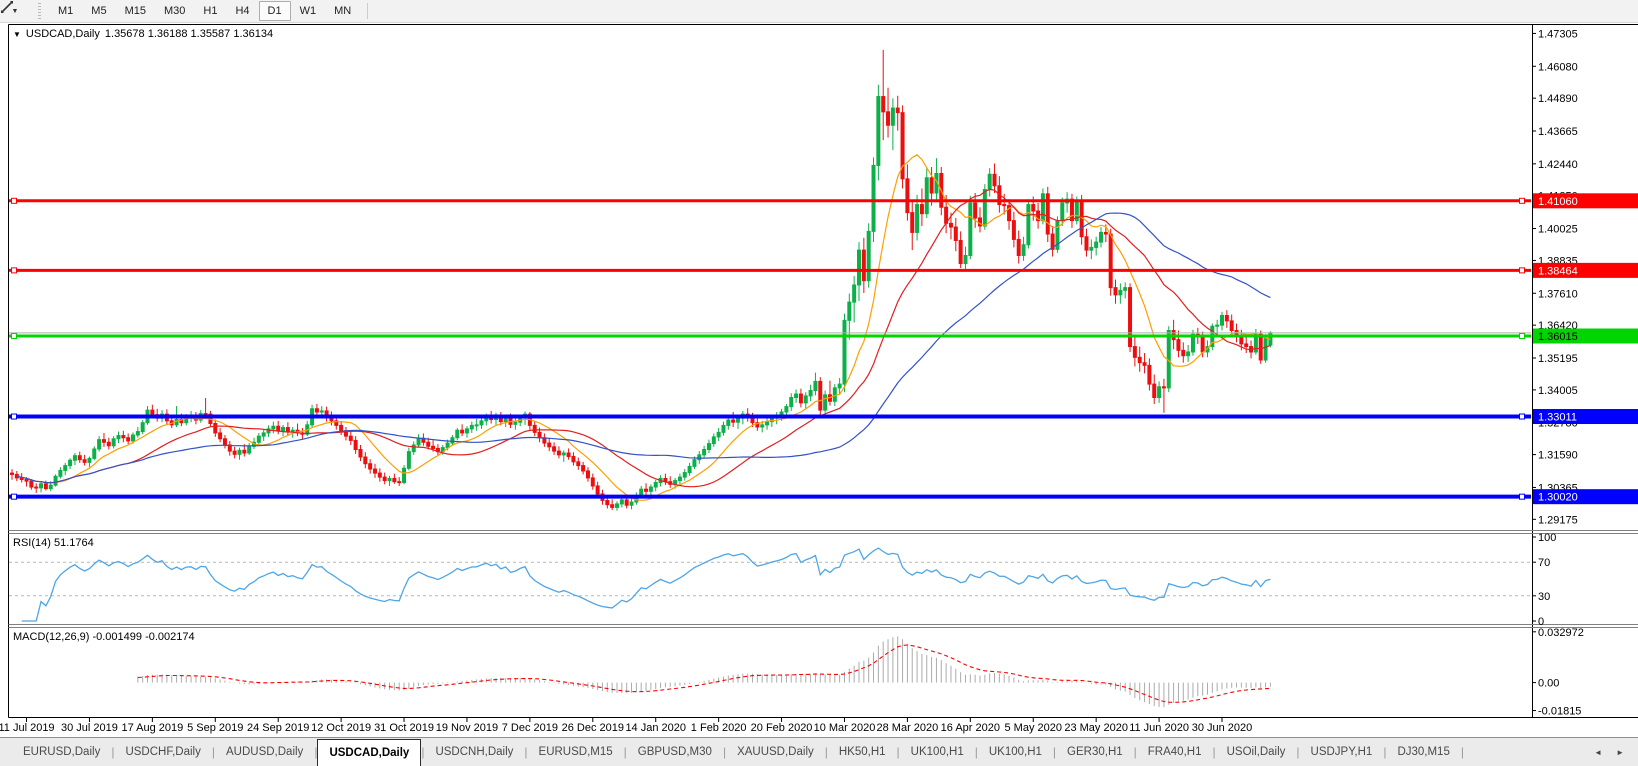 The image size is (1638, 766). Describe the element at coordinates (1558, 99) in the screenshot. I see `svg-text: 1.44890` at that location.